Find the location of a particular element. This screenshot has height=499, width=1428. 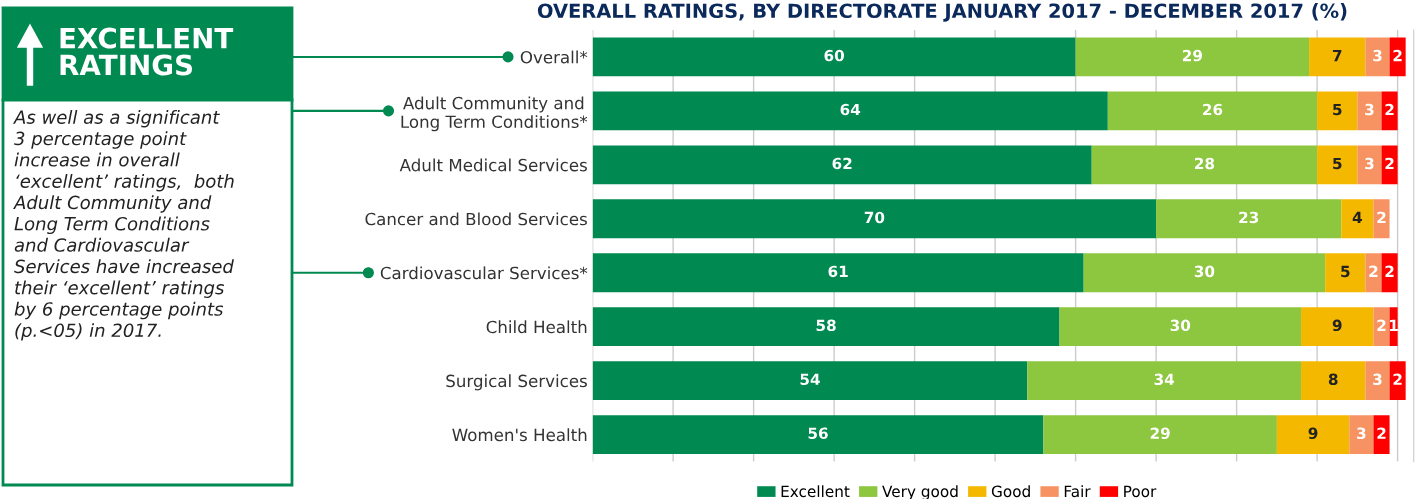

y-tick-label: Overall* is located at coordinates (554, 57).